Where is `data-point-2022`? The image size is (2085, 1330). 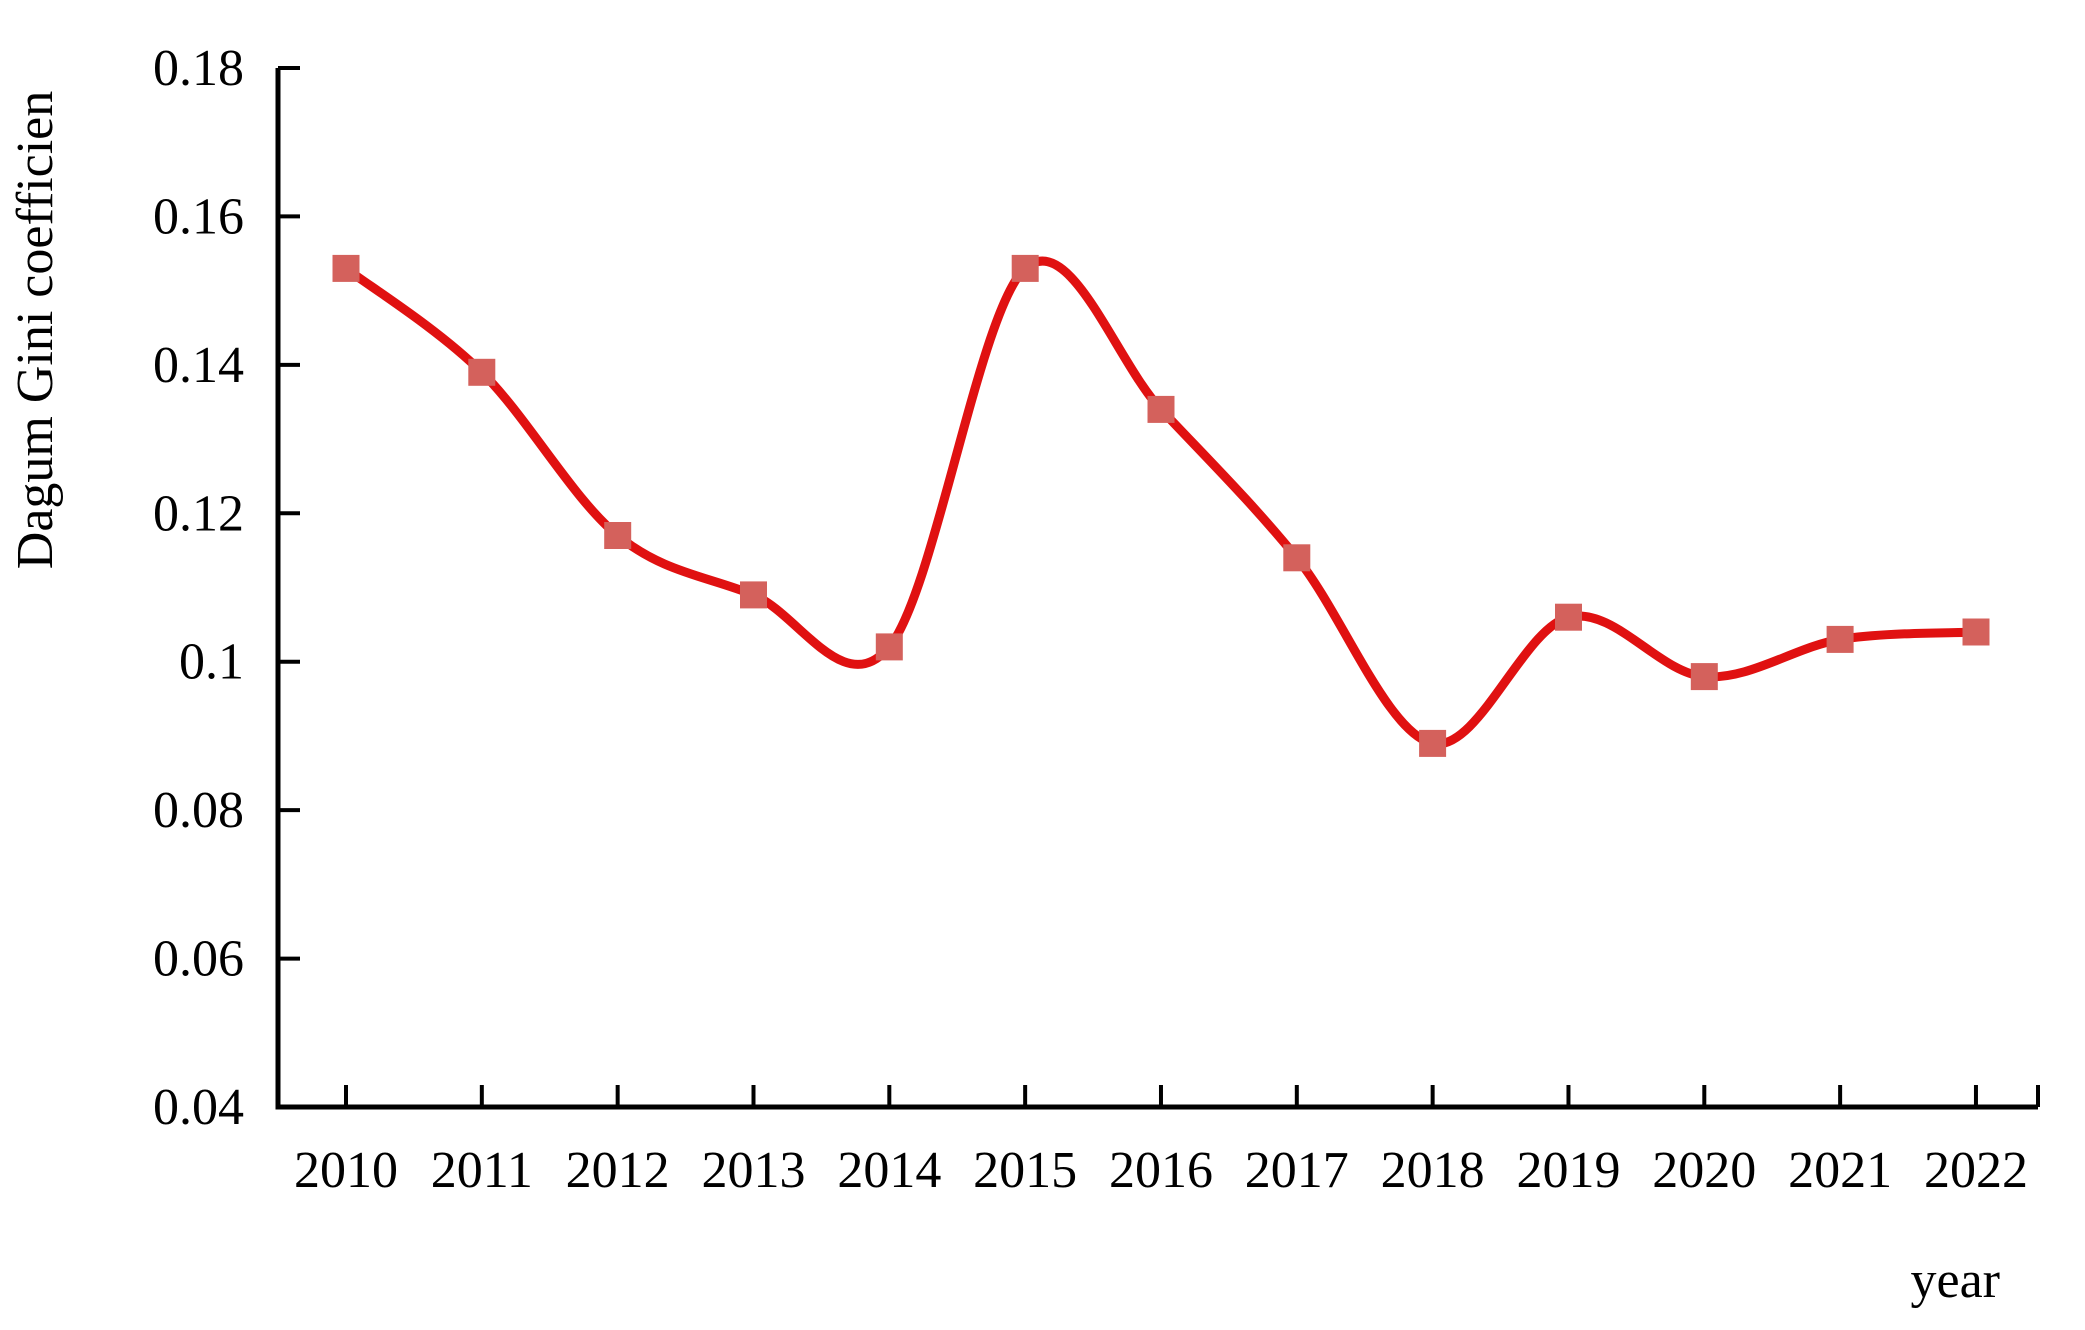
data-point-2022 is located at coordinates (1976, 632).